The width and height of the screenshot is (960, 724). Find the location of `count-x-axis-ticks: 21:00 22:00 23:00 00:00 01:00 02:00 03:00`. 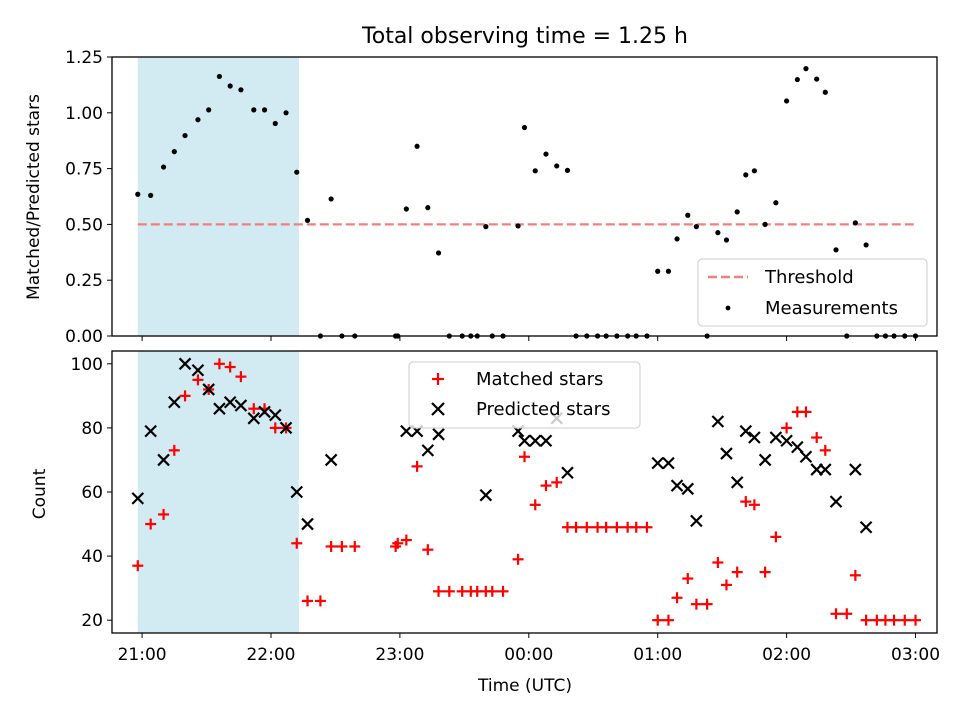

count-x-axis-ticks: 21:00 22:00 23:00 00:00 01:00 02:00 03:00 is located at coordinates (529, 649).